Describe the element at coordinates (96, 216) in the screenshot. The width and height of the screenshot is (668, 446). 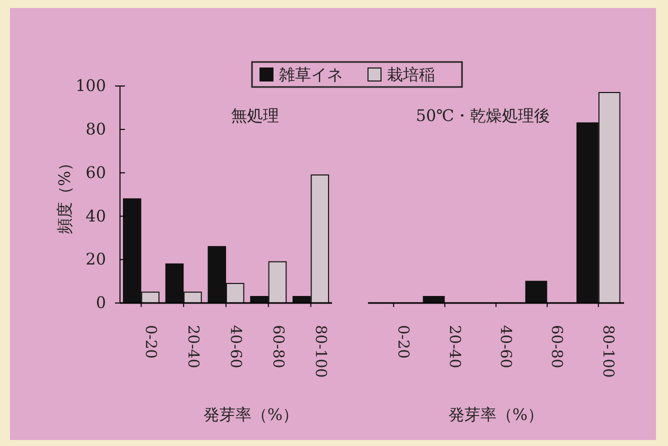
I see `y-tick-label: 40` at that location.